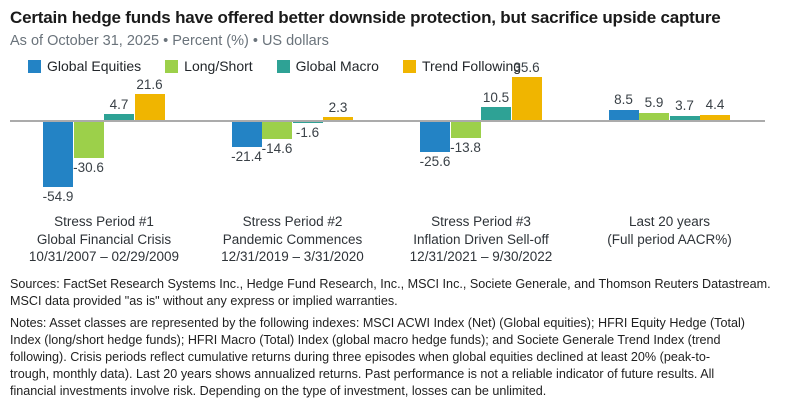 The height and width of the screenshot is (419, 799). What do you see at coordinates (496, 97) in the screenshot?
I see `value-label: 10.5` at bounding box center [496, 97].